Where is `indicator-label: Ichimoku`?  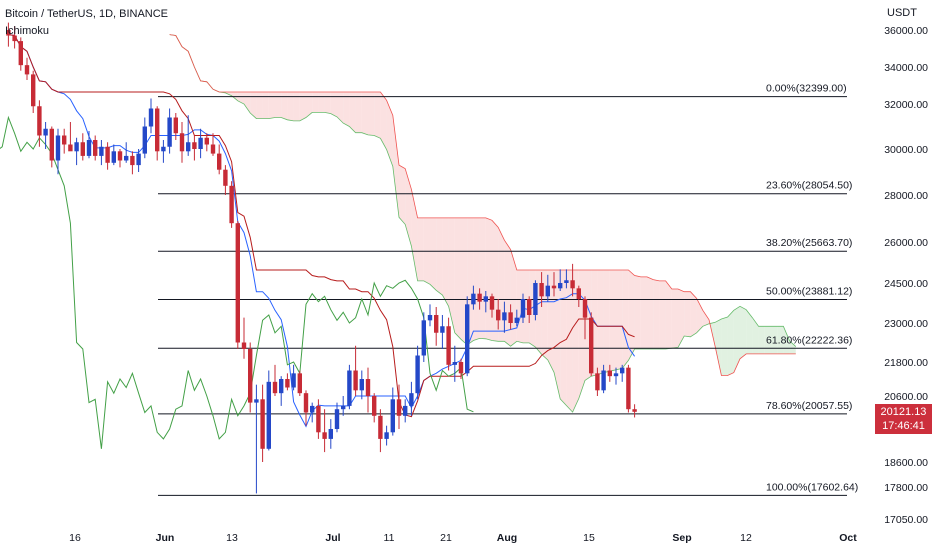 indicator-label: Ichimoku is located at coordinates (27, 31).